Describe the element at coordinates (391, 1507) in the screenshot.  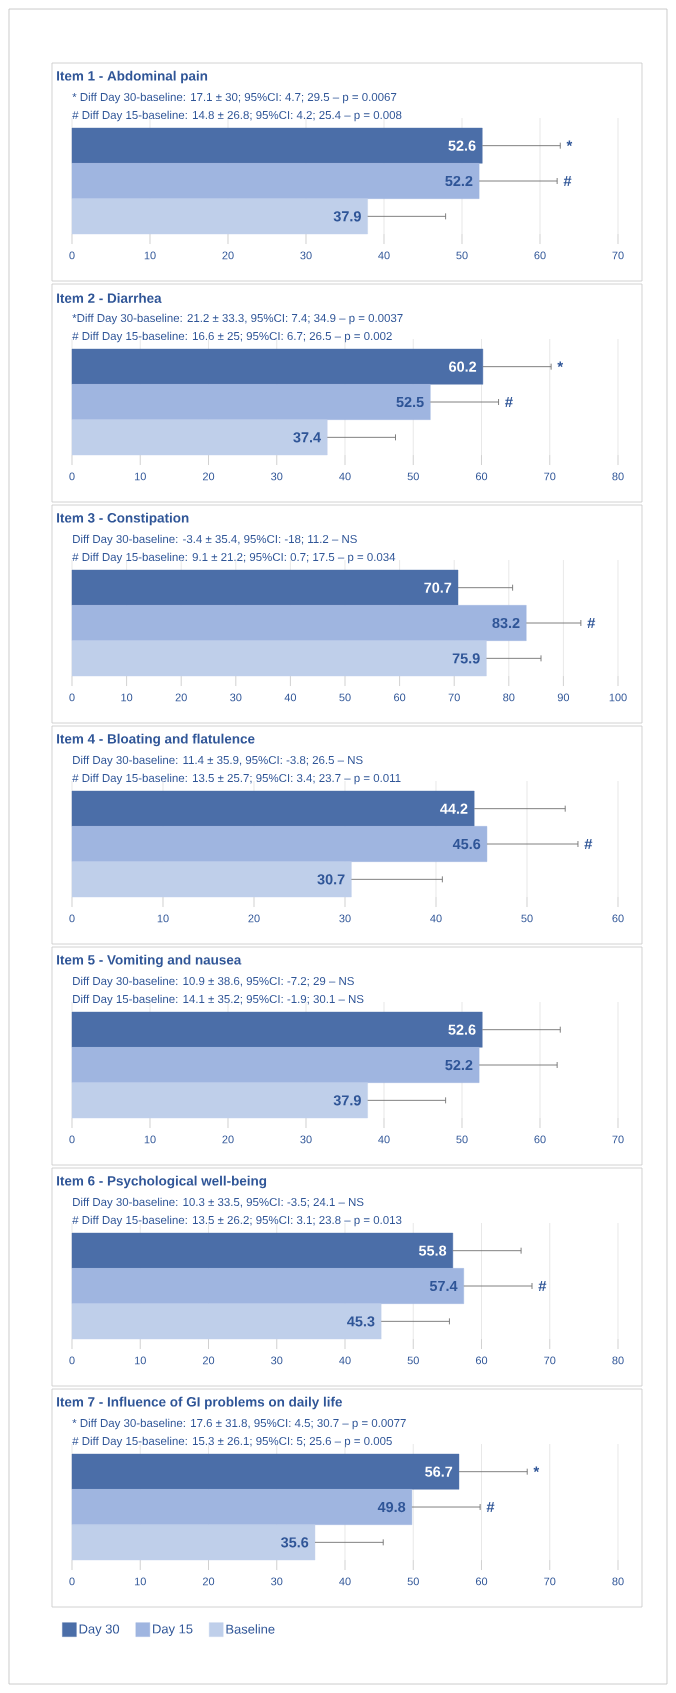
I see `data-label: 49.8` at that location.